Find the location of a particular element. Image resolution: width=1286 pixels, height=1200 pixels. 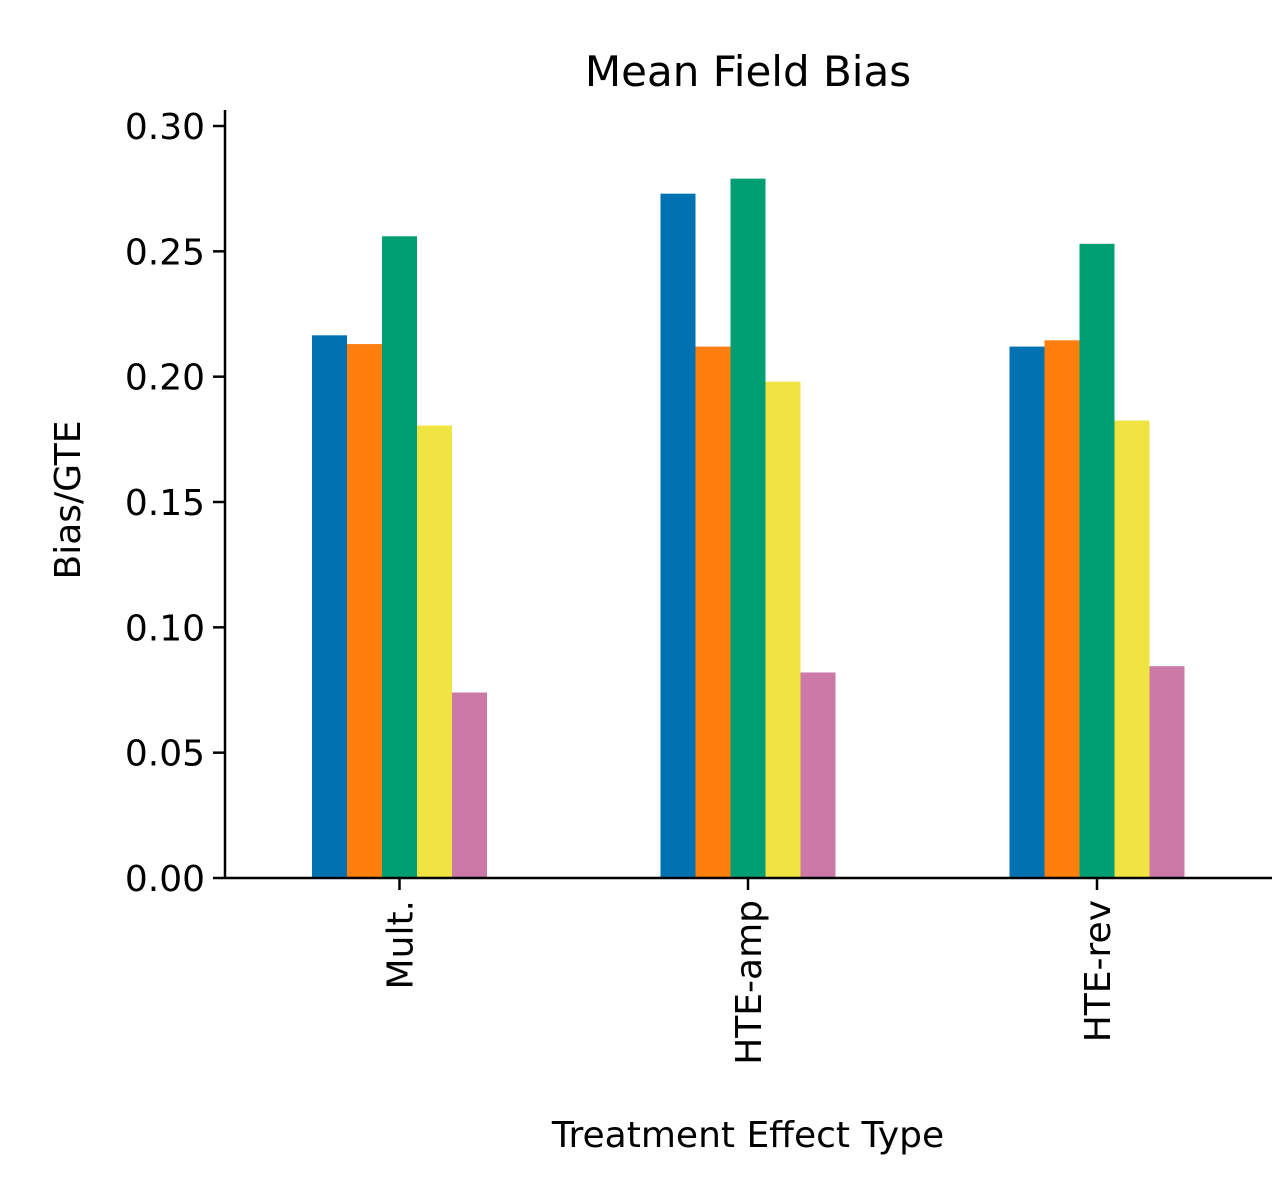

bar-series-3-hte-amp is located at coordinates (748, 528).